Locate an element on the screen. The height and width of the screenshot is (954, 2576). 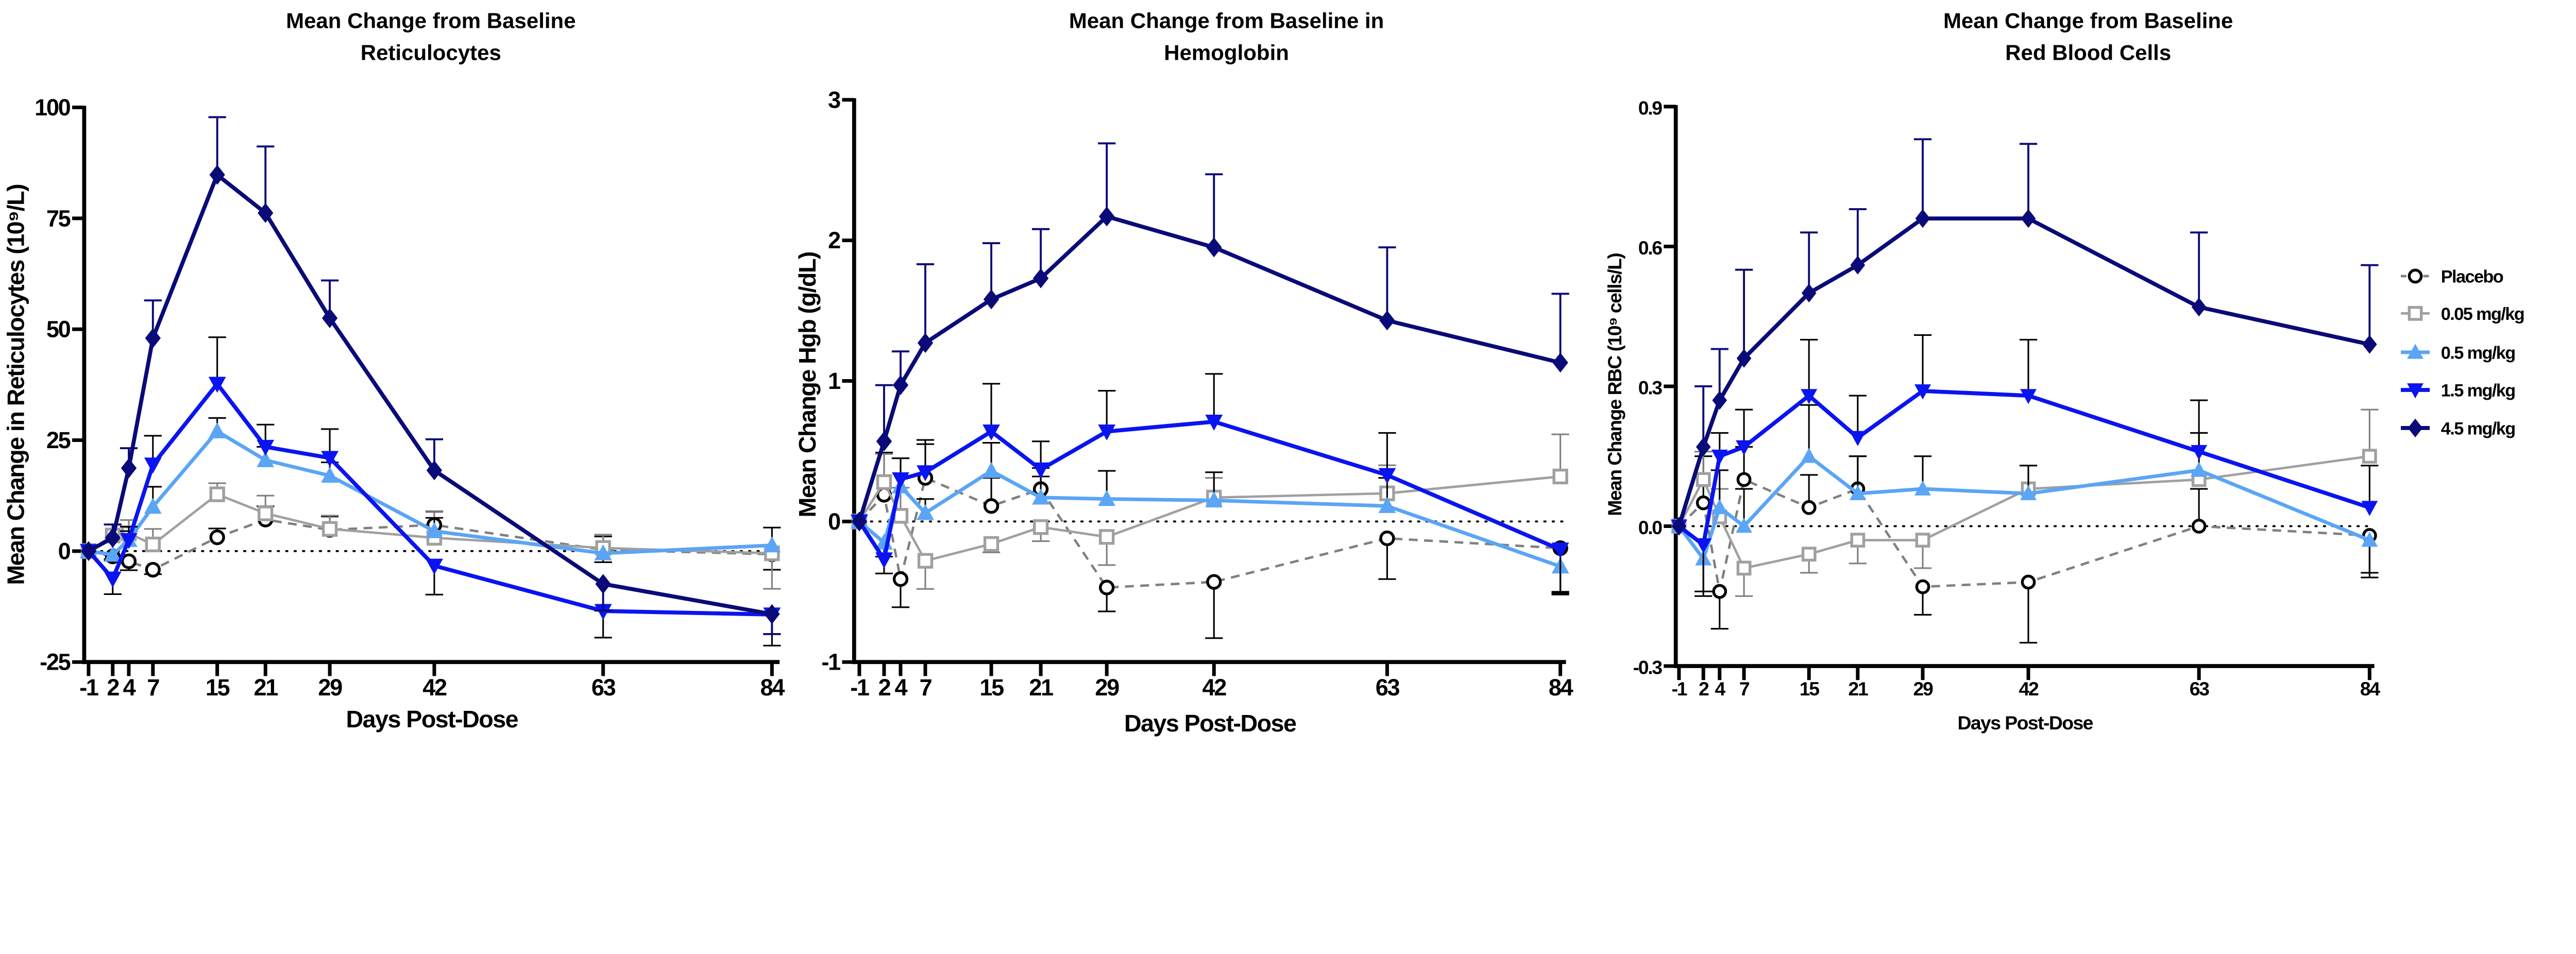
x-tick-label: 4 is located at coordinates (129, 687).